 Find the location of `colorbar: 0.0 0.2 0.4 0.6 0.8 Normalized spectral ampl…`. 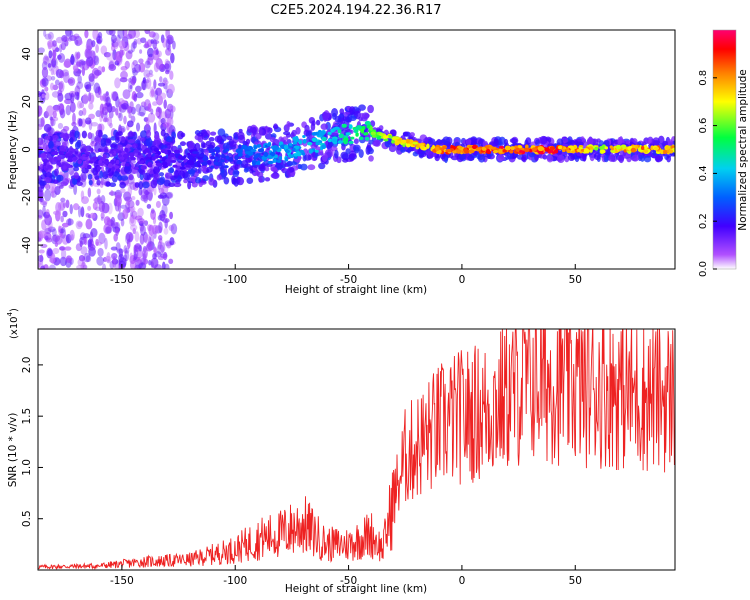

colorbar: 0.0 0.2 0.4 0.6 0.8 Normalized spectral ampl… is located at coordinates (723, 153).